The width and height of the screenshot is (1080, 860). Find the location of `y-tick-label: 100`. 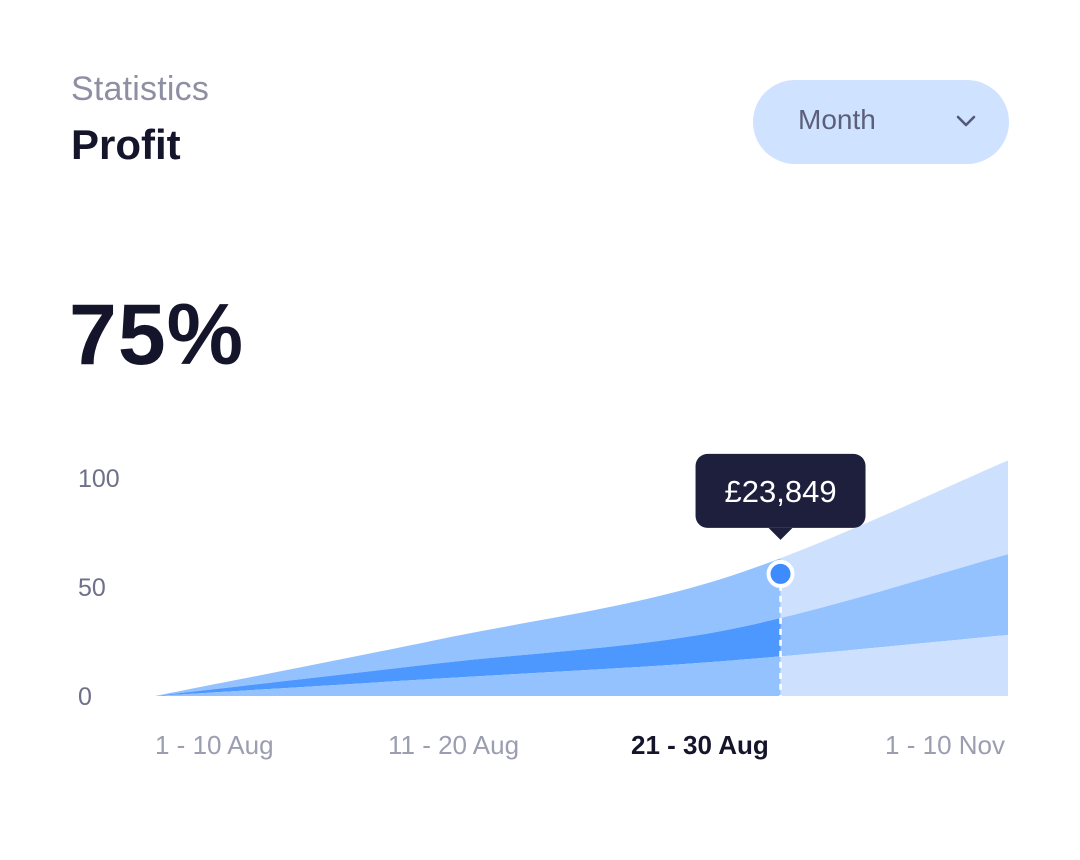

y-tick-label: 100 is located at coordinates (99, 479).